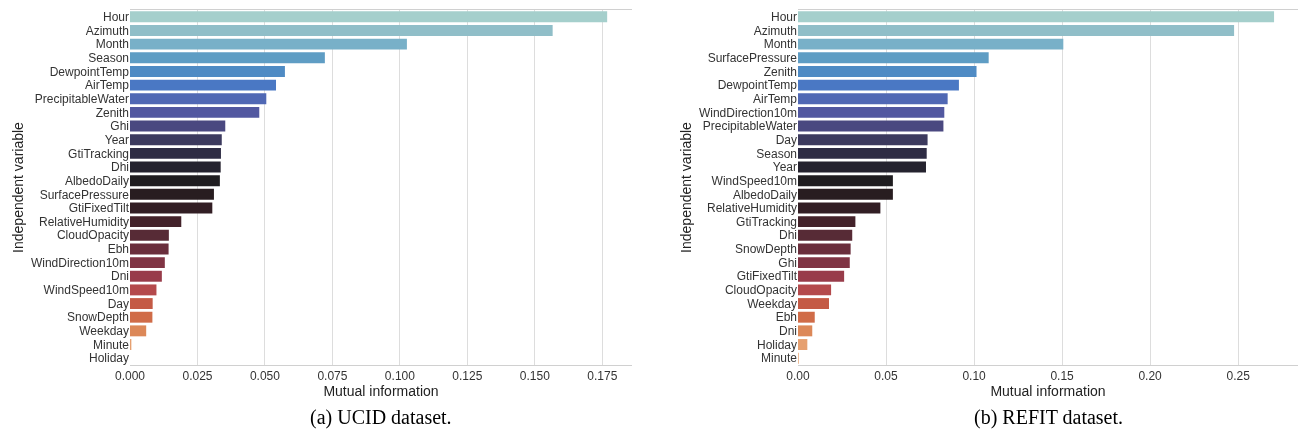 This screenshot has width=1301, height=439. Describe the element at coordinates (1049, 417) in the screenshot. I see `text: (b) REFIT dataset.` at that location.